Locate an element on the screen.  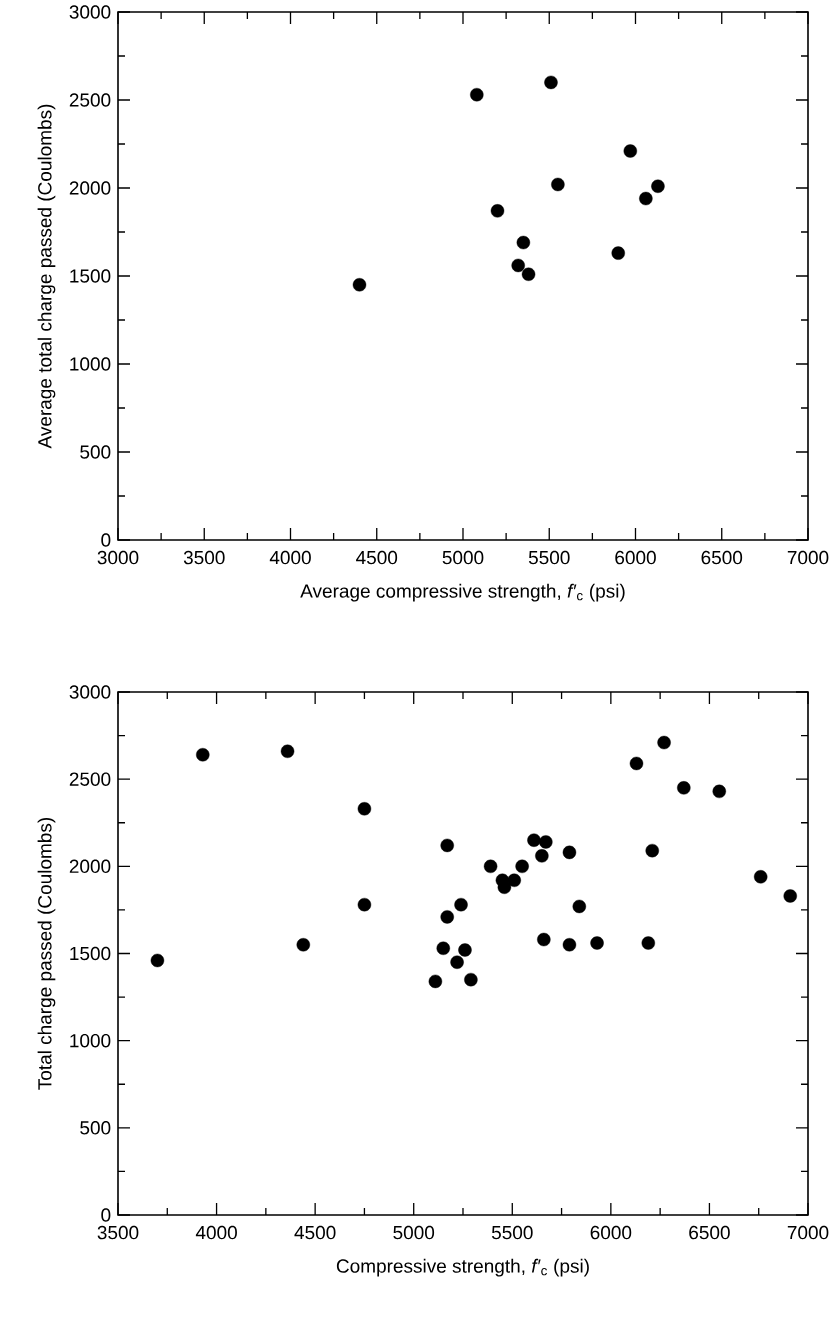
y-axis-title: Total charge passed (Coulombs) is located at coordinates (46, 953).